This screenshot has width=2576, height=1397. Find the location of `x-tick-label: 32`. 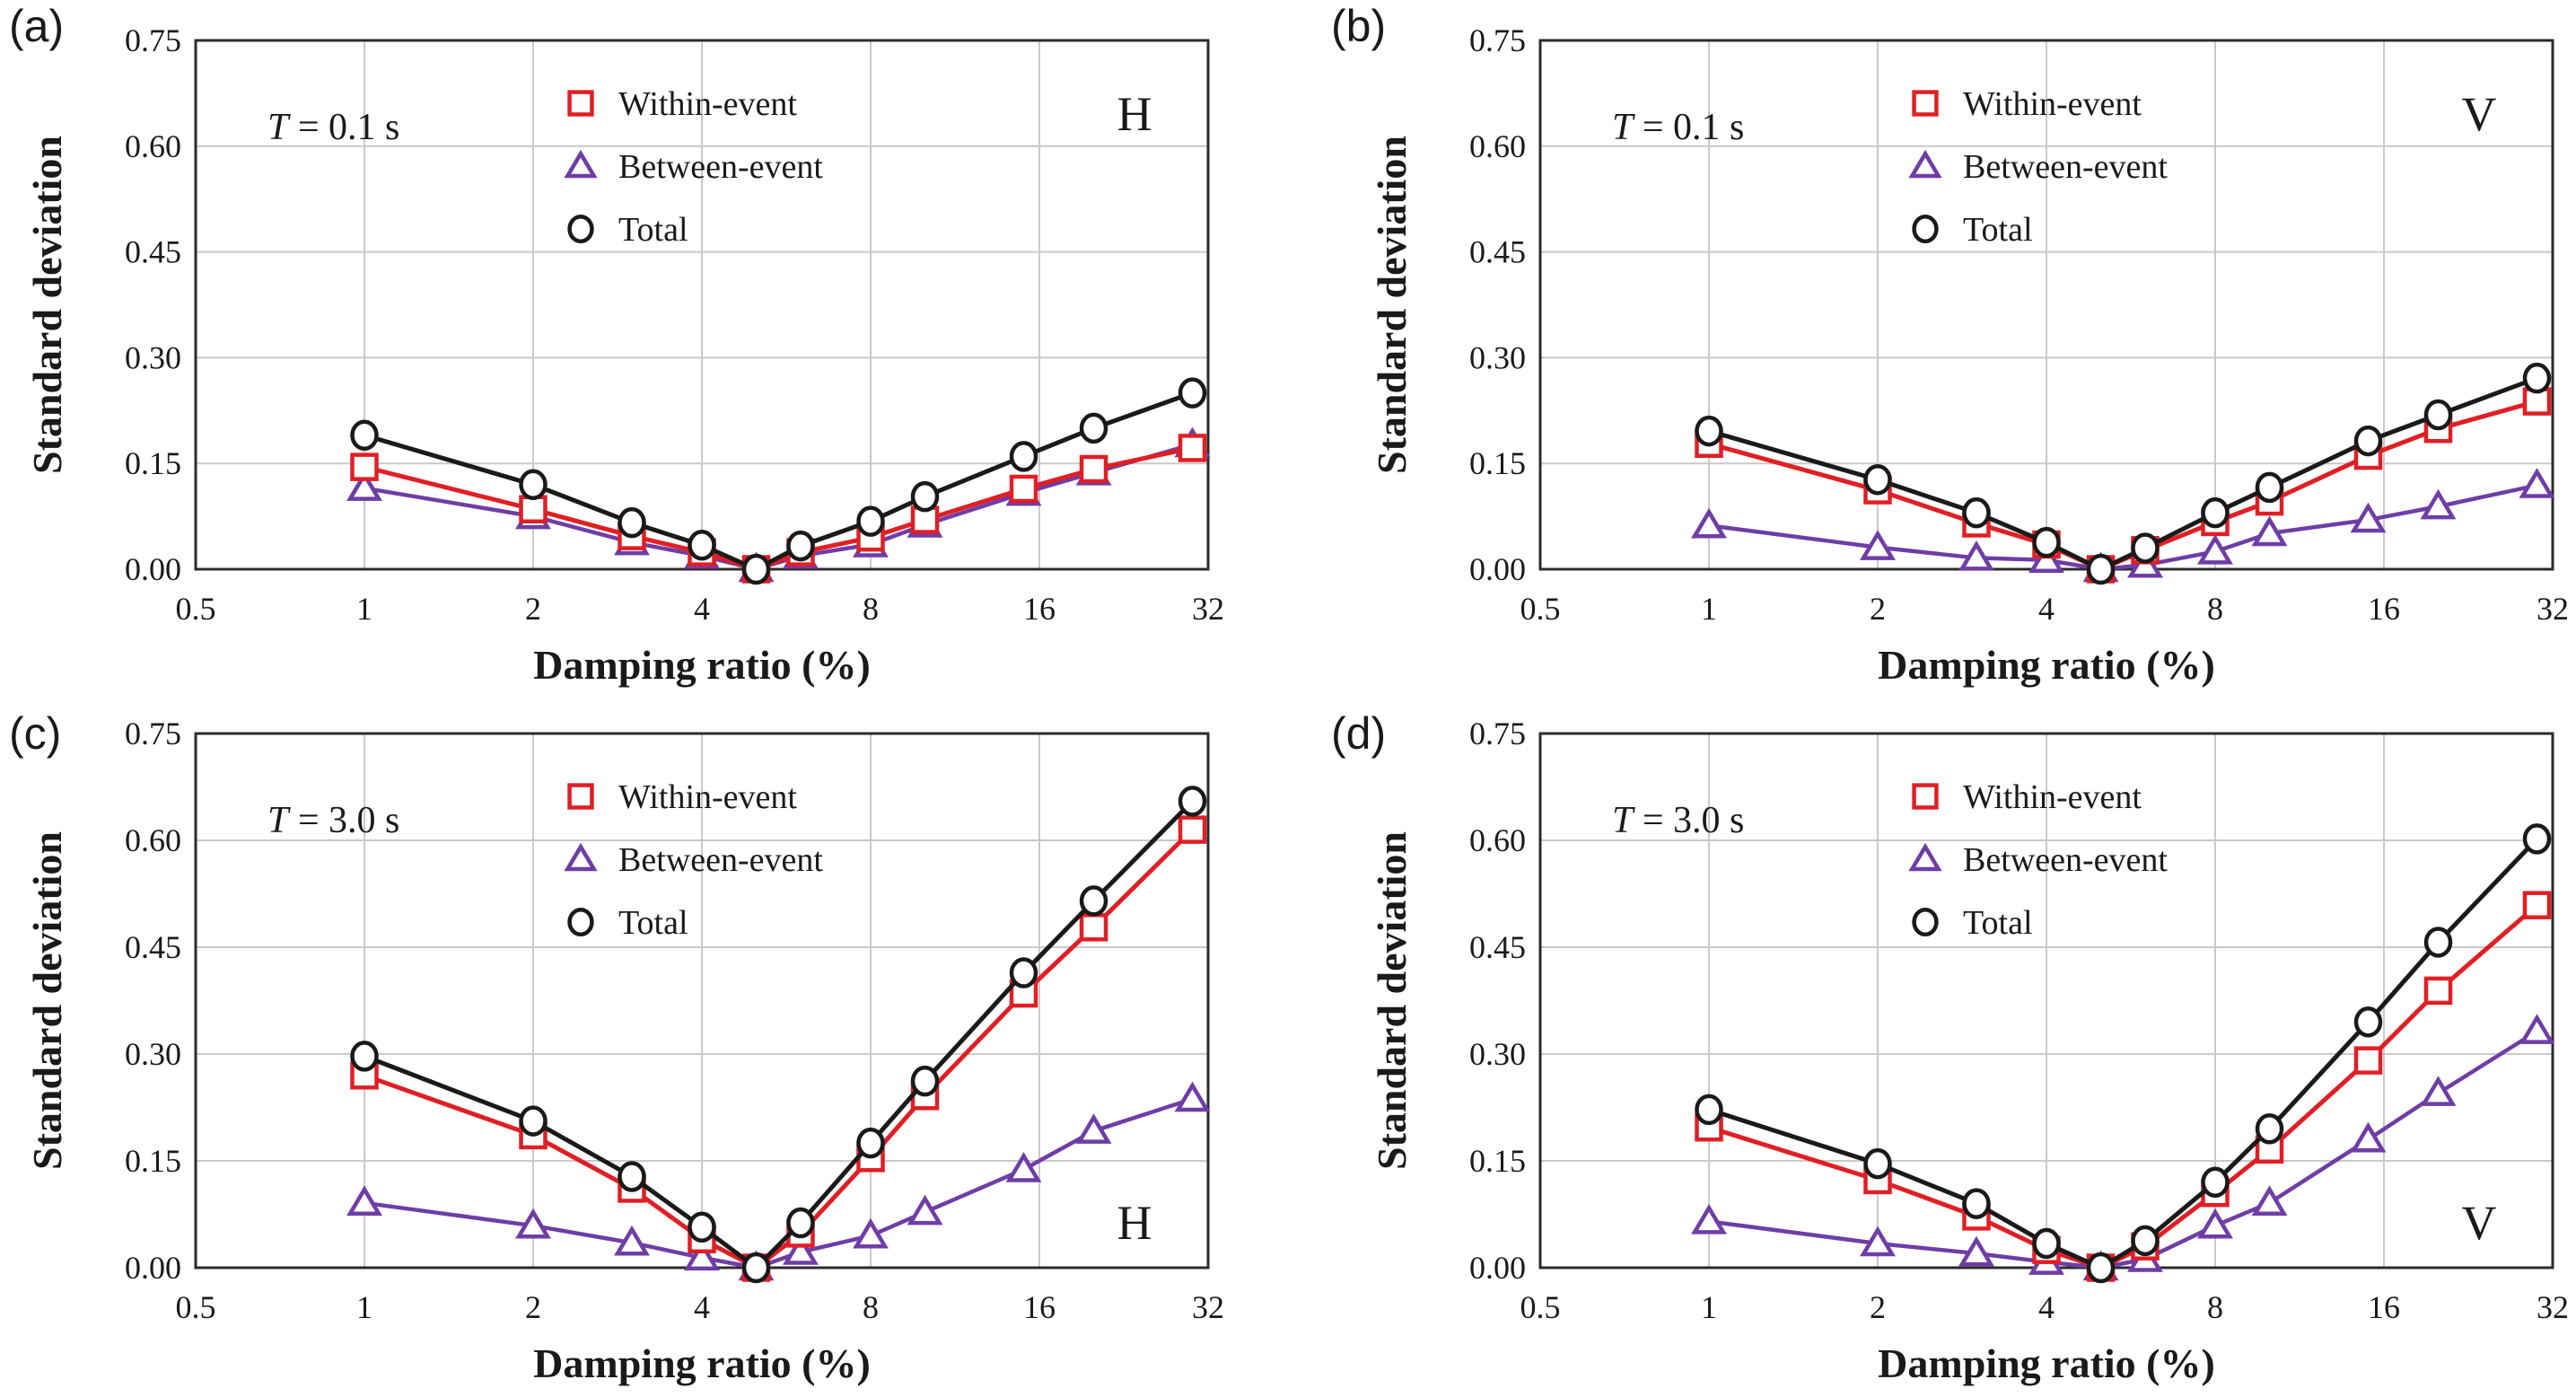

x-tick-label: 32 is located at coordinates (2553, 1307).